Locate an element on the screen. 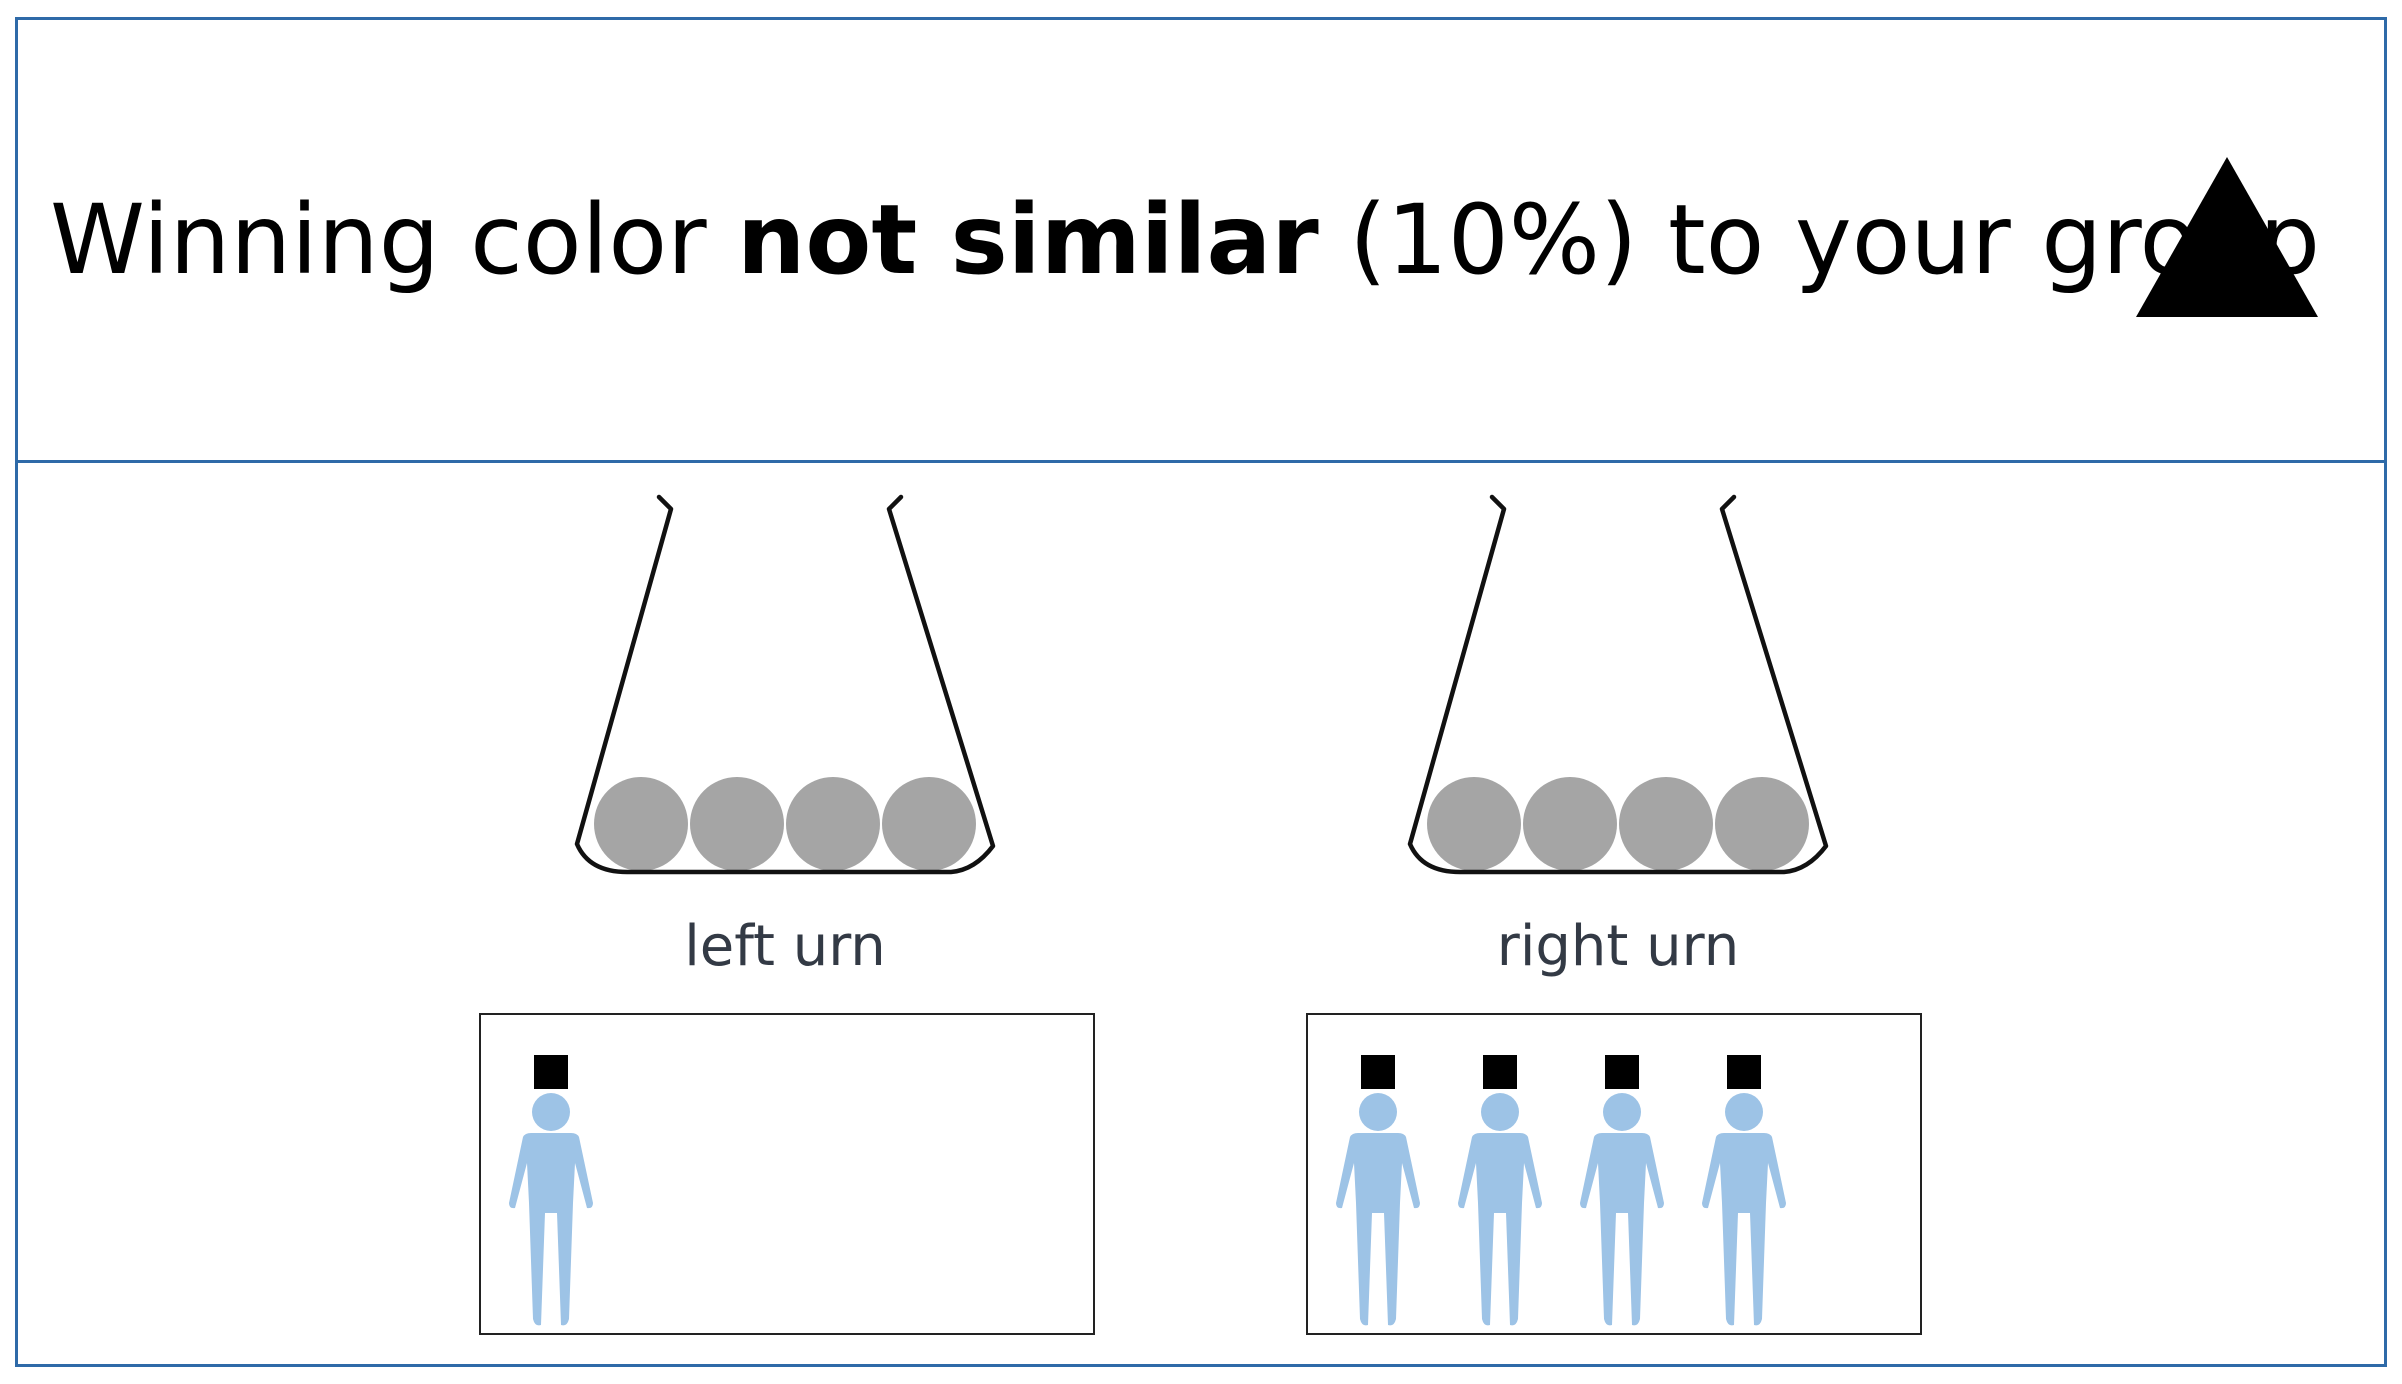 The width and height of the screenshot is (2402, 1384). left-urn-label: left urn is located at coordinates (785, 946).